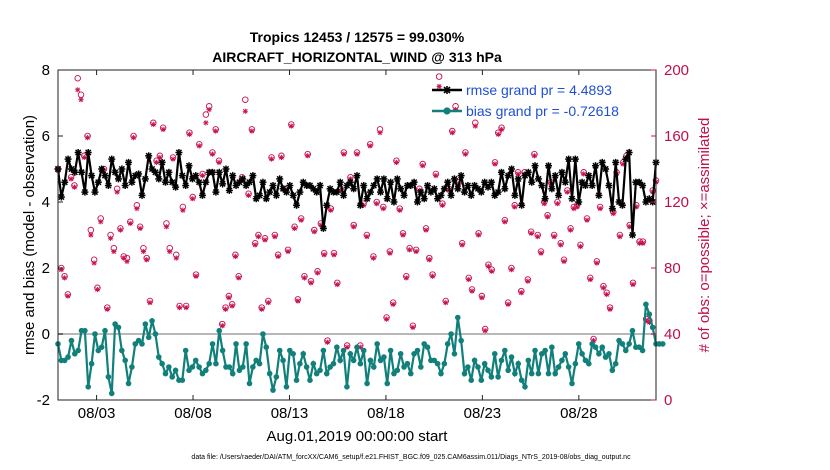 The image size is (830, 470). Describe the element at coordinates (245, 99) in the screenshot. I see `obs-possible-point` at that location.